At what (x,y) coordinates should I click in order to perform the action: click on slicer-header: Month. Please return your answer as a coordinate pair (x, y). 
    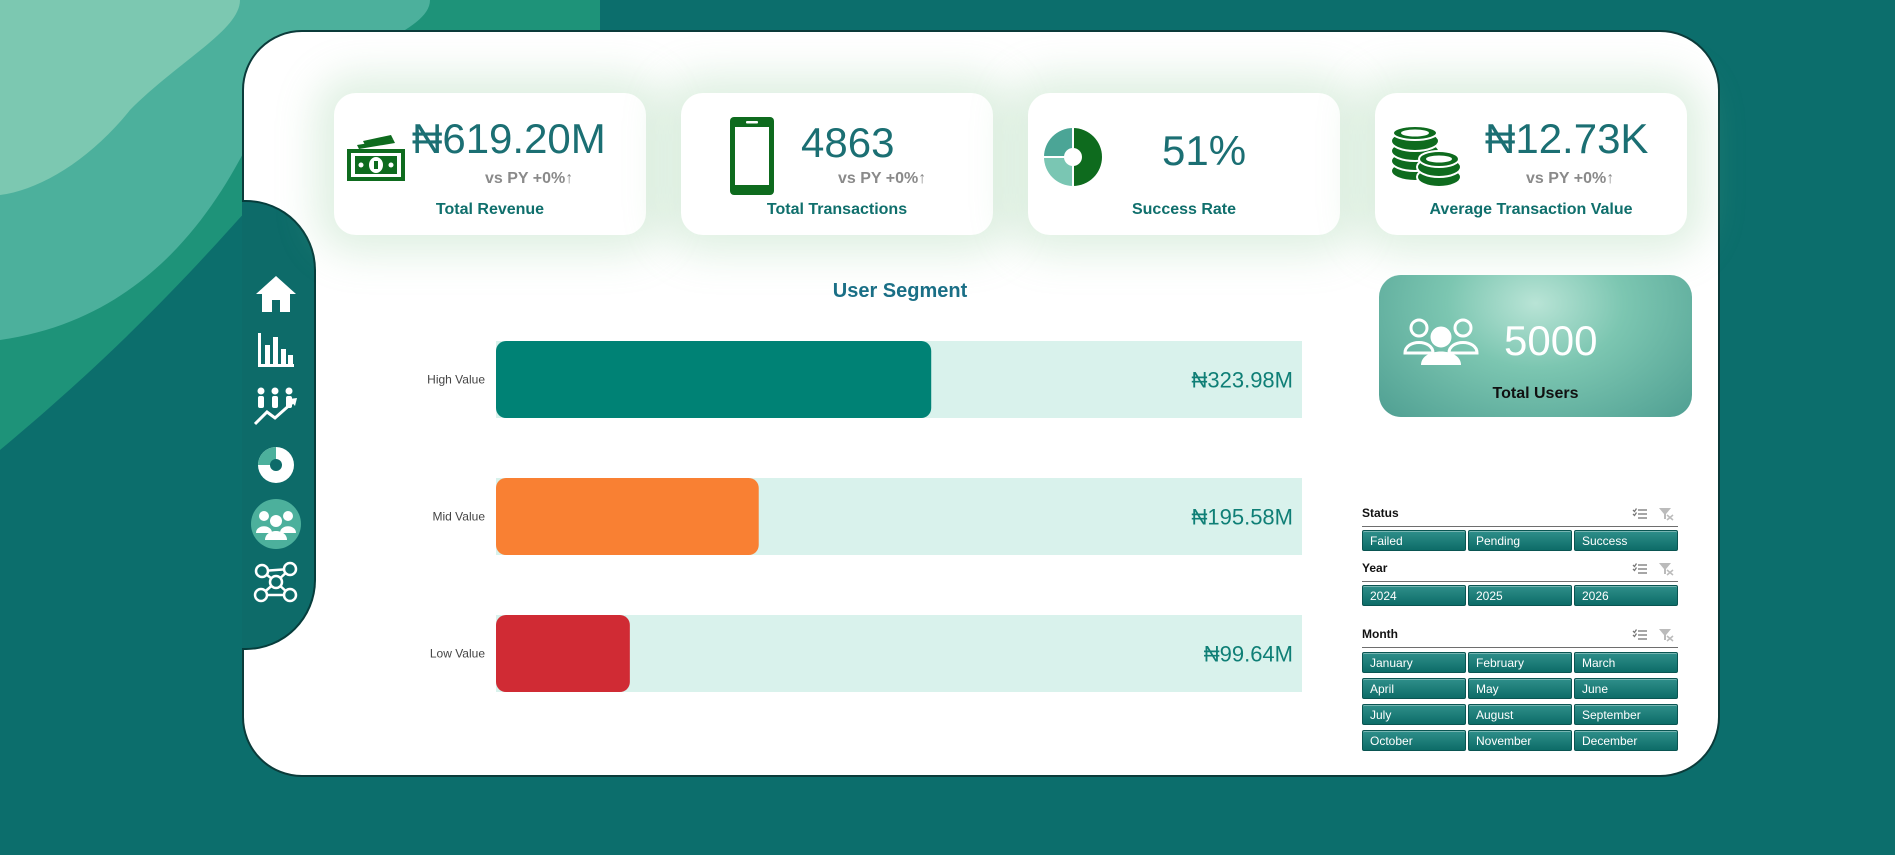
    Looking at the image, I should click on (1520, 637).